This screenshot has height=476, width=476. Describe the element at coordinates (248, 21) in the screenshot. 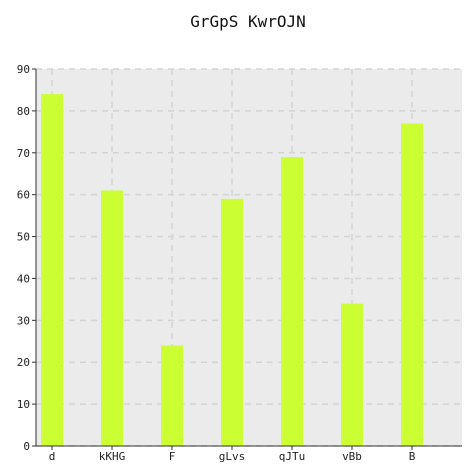

I see `chart-title: GrGpS KwrOJN` at that location.